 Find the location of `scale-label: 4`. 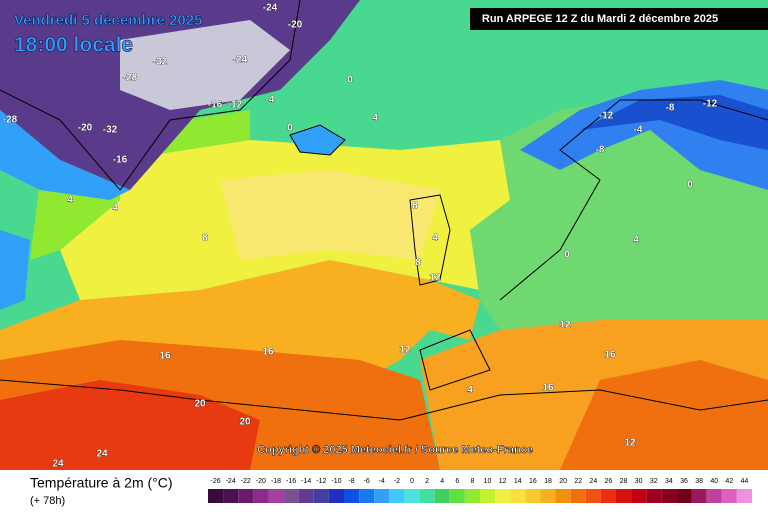

scale-label: 4 is located at coordinates (442, 481).